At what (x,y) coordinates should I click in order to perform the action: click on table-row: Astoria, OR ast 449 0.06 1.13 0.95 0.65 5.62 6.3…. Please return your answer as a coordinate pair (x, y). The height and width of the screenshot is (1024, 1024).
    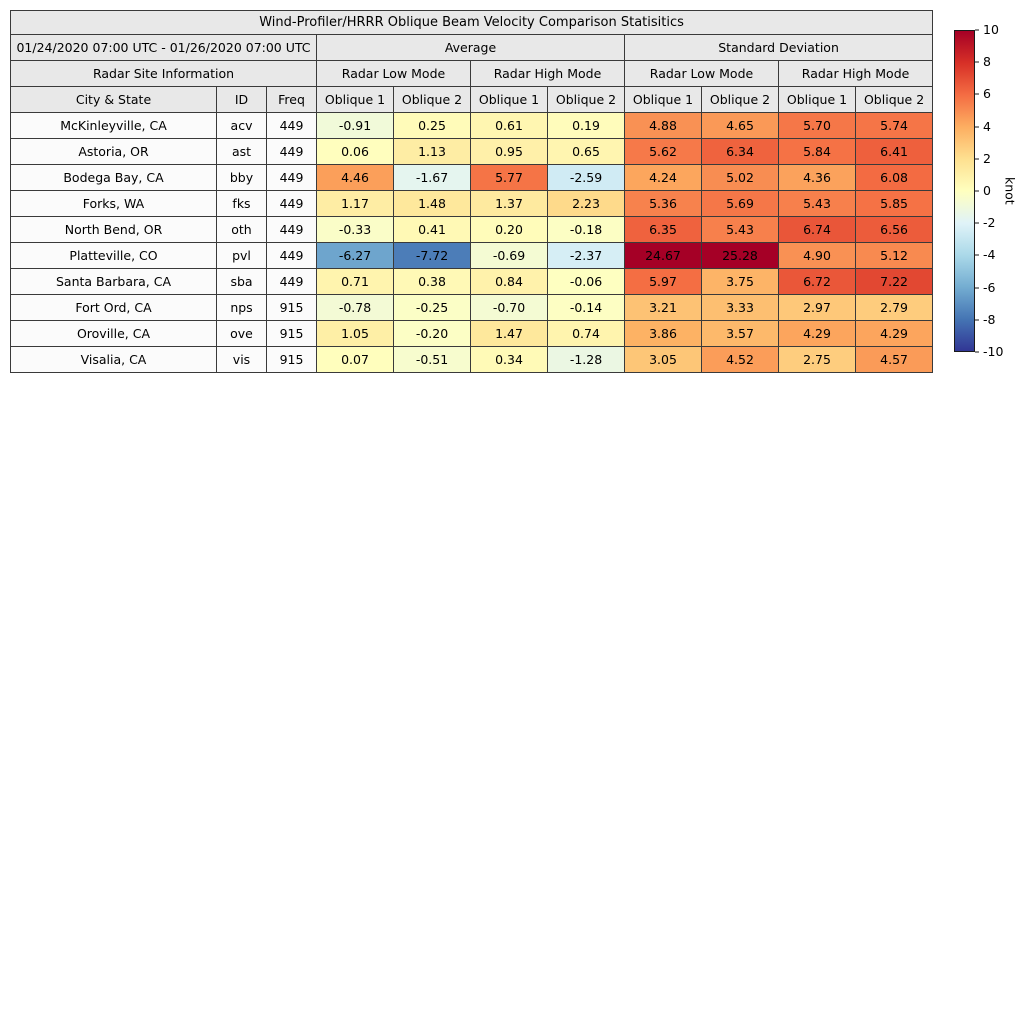
    Looking at the image, I should click on (472, 151).